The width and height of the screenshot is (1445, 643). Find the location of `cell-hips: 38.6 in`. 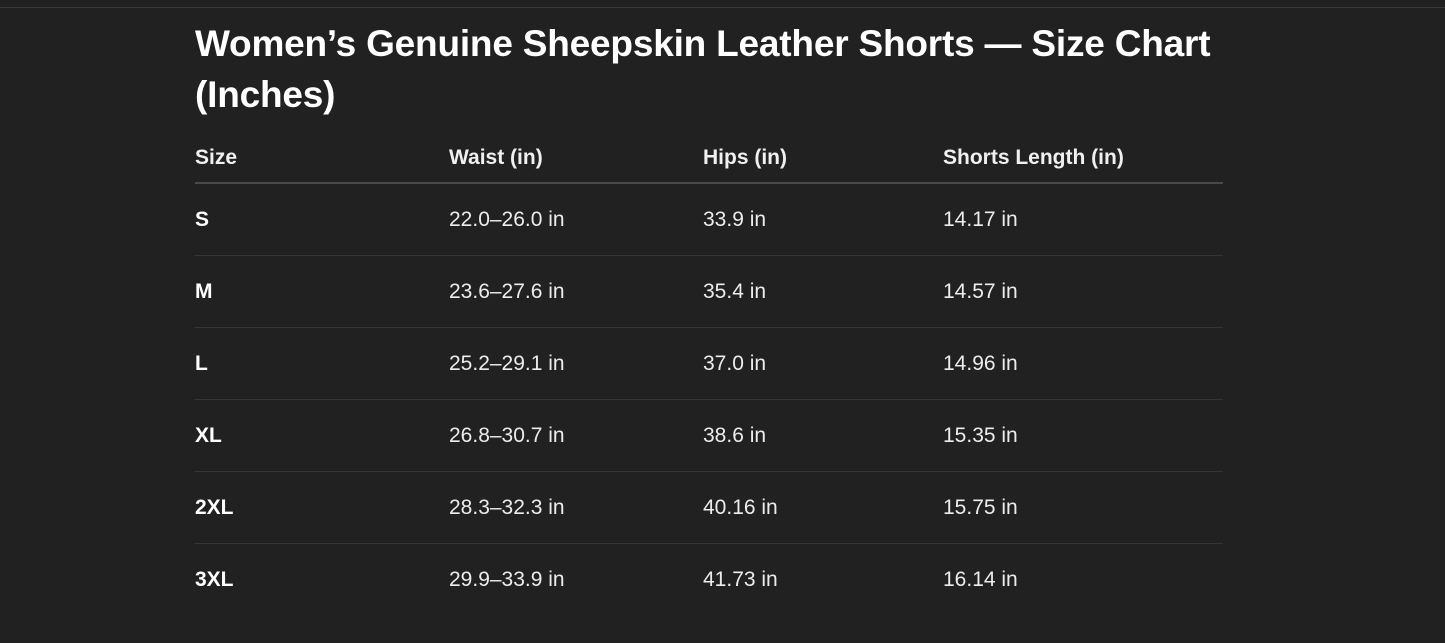

cell-hips: 38.6 in is located at coordinates (823, 435).